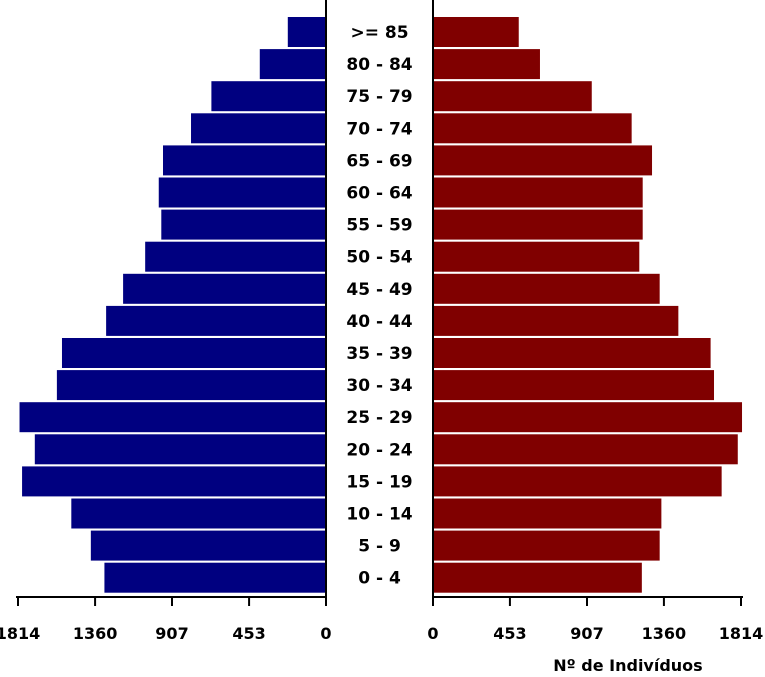 This screenshot has height=677, width=765. What do you see at coordinates (432, 633) in the screenshot?
I see `tick-label-right: 0` at bounding box center [432, 633].